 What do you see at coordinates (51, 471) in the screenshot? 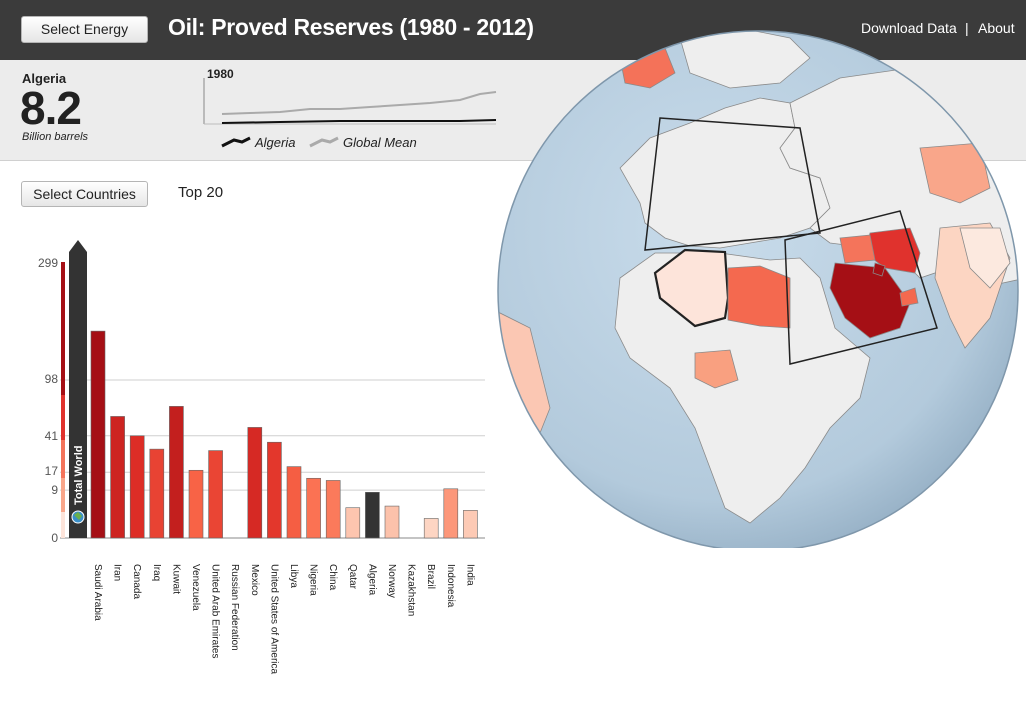
I see `y-tick-label: 17` at bounding box center [51, 471].